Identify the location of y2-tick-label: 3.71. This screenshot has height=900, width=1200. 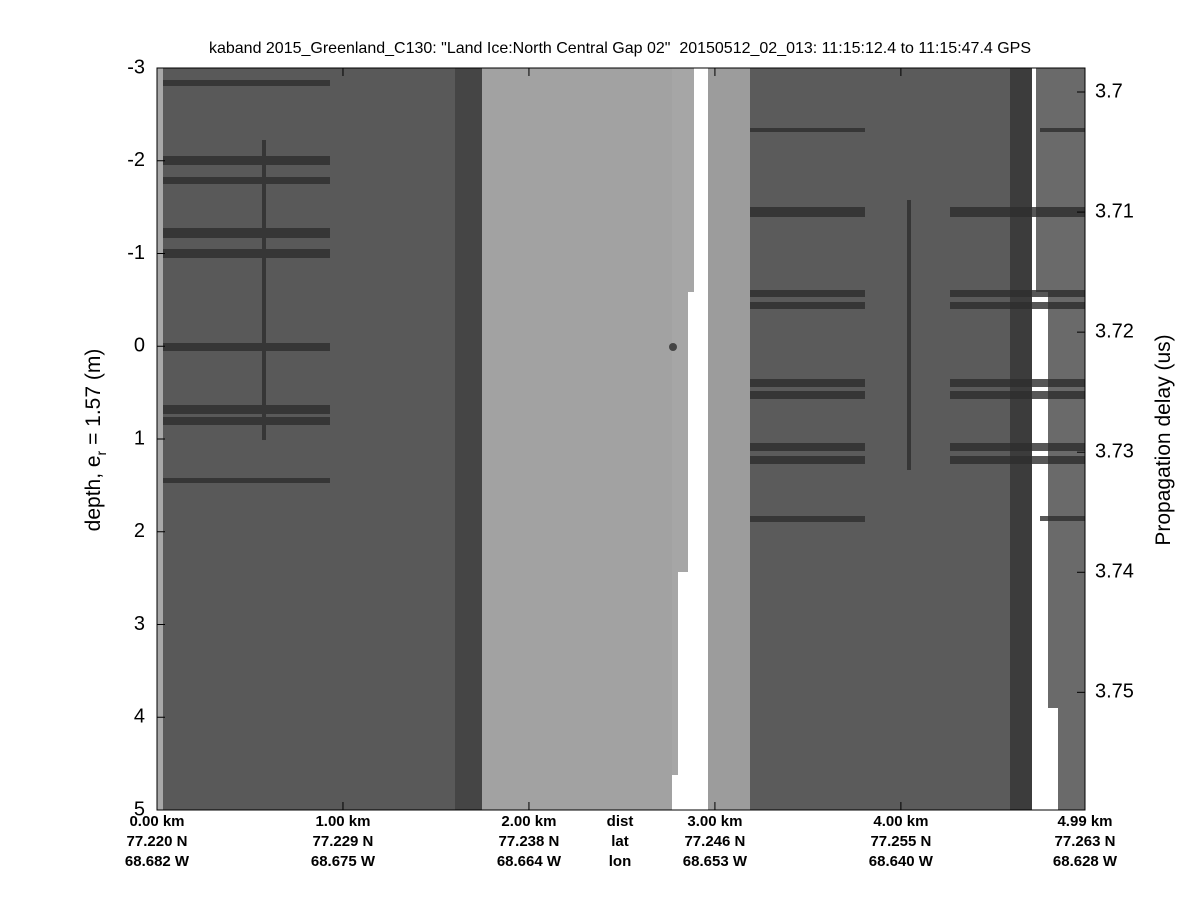
(1114, 211).